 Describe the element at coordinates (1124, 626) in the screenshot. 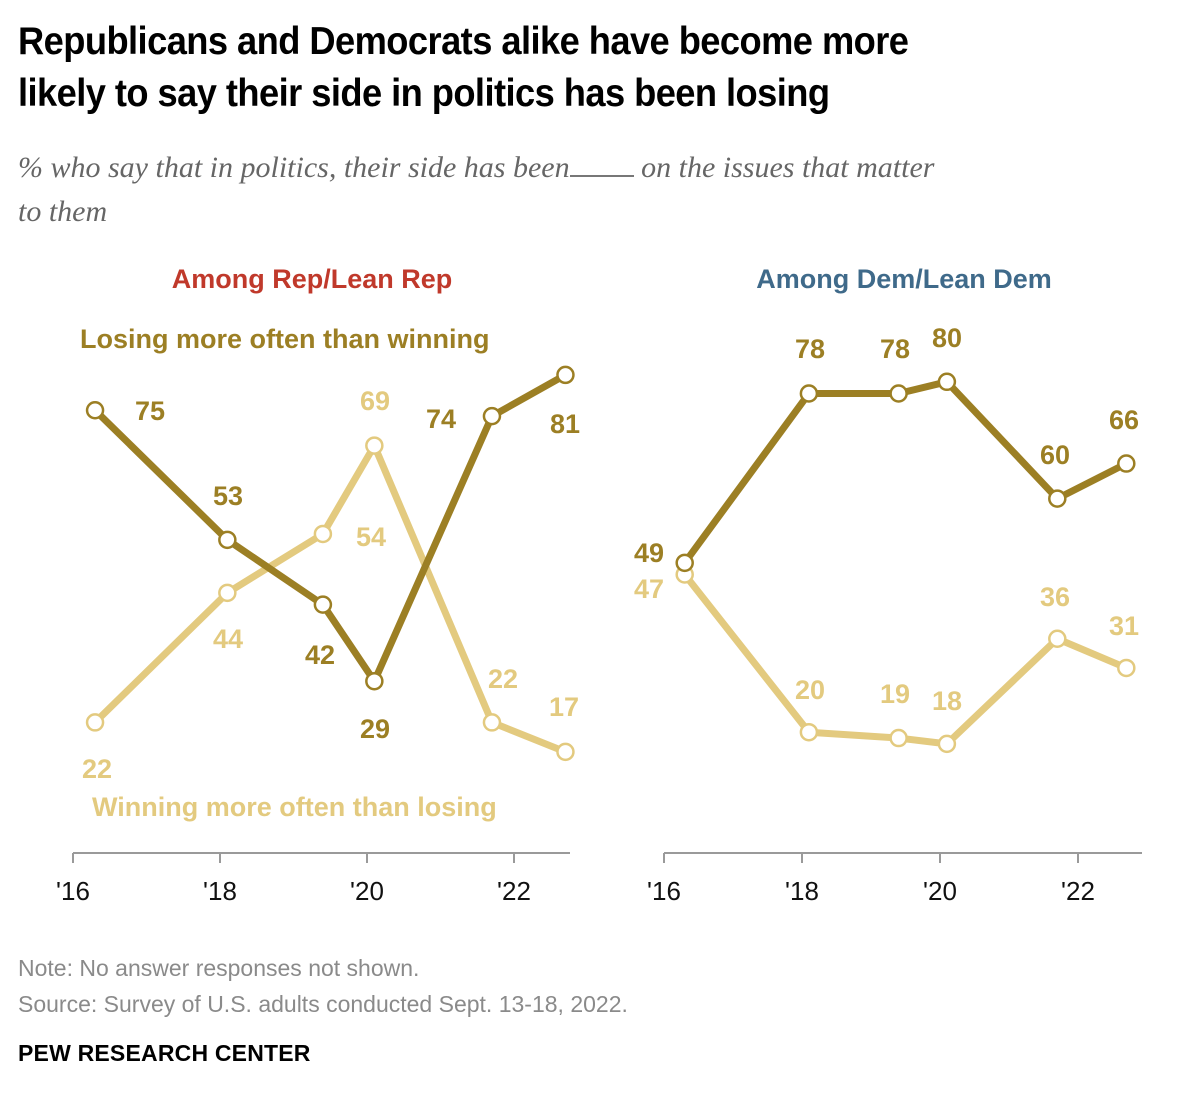

I see `data-label-winning: 31` at that location.